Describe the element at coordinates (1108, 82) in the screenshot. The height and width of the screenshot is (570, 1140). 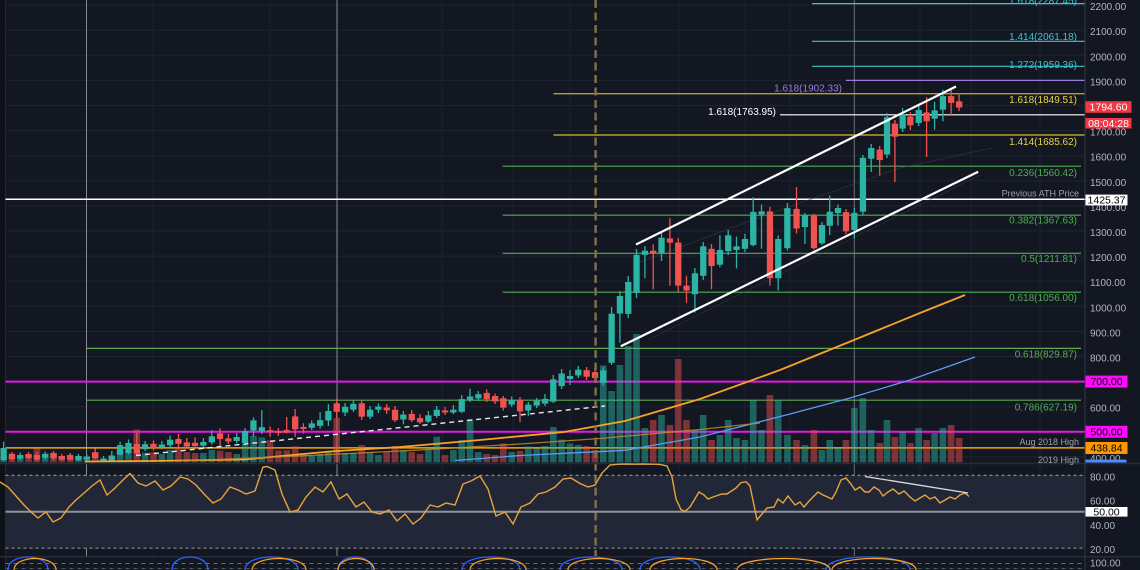
I see `svg-text: 1900.00` at that location.